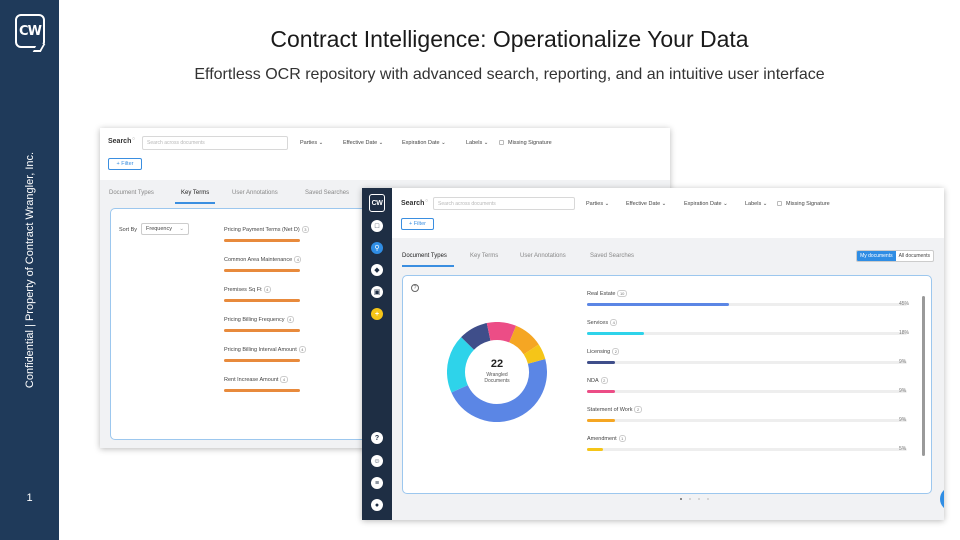 This screenshot has height=540, width=960. Describe the element at coordinates (497, 364) in the screenshot. I see `donut-total: 22` at that location.